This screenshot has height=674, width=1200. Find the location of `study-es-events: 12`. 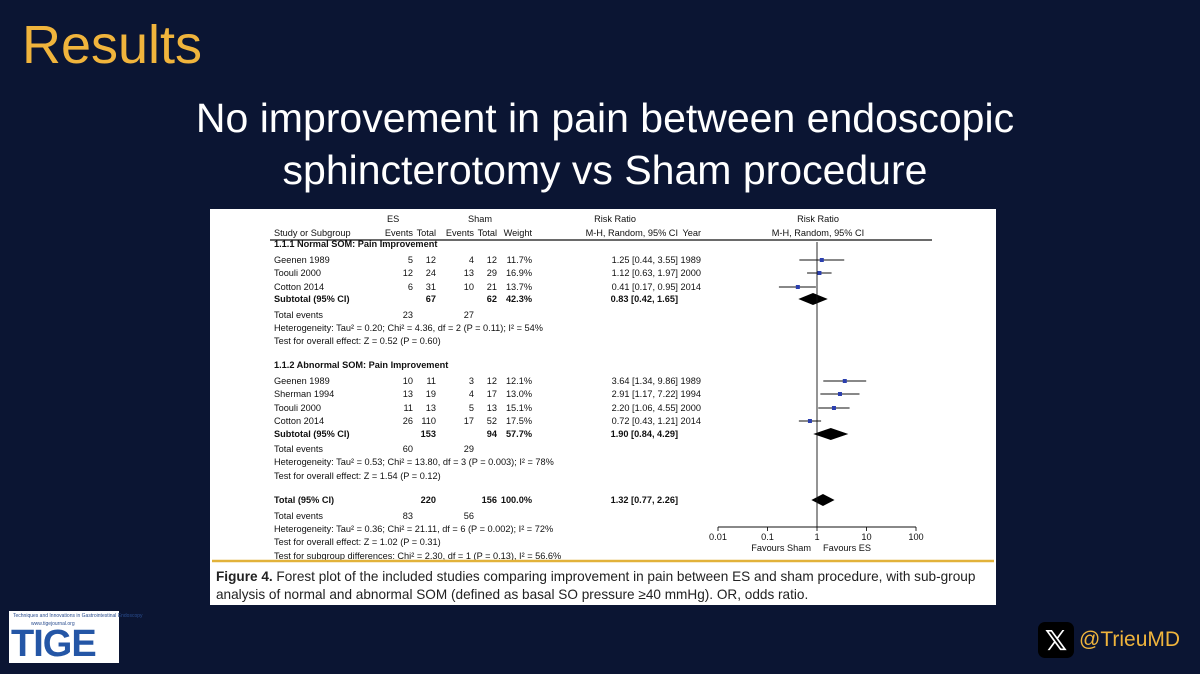

study-es-events: 12 is located at coordinates (408, 273).